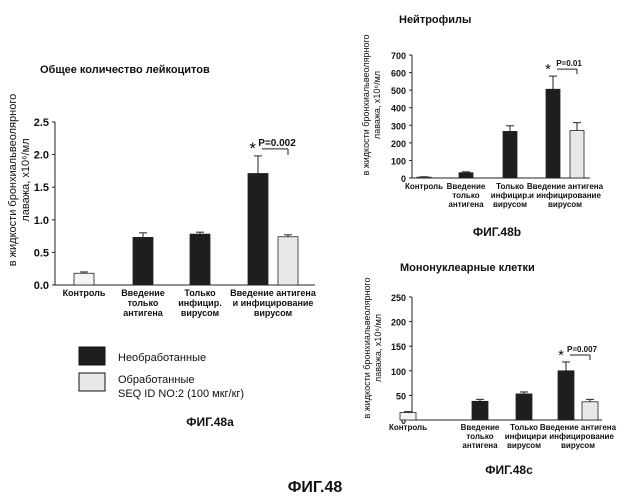 The height and width of the screenshot is (500, 637). What do you see at coordinates (398, 298) in the screenshot?
I see `y-tick-label: 250` at bounding box center [398, 298].